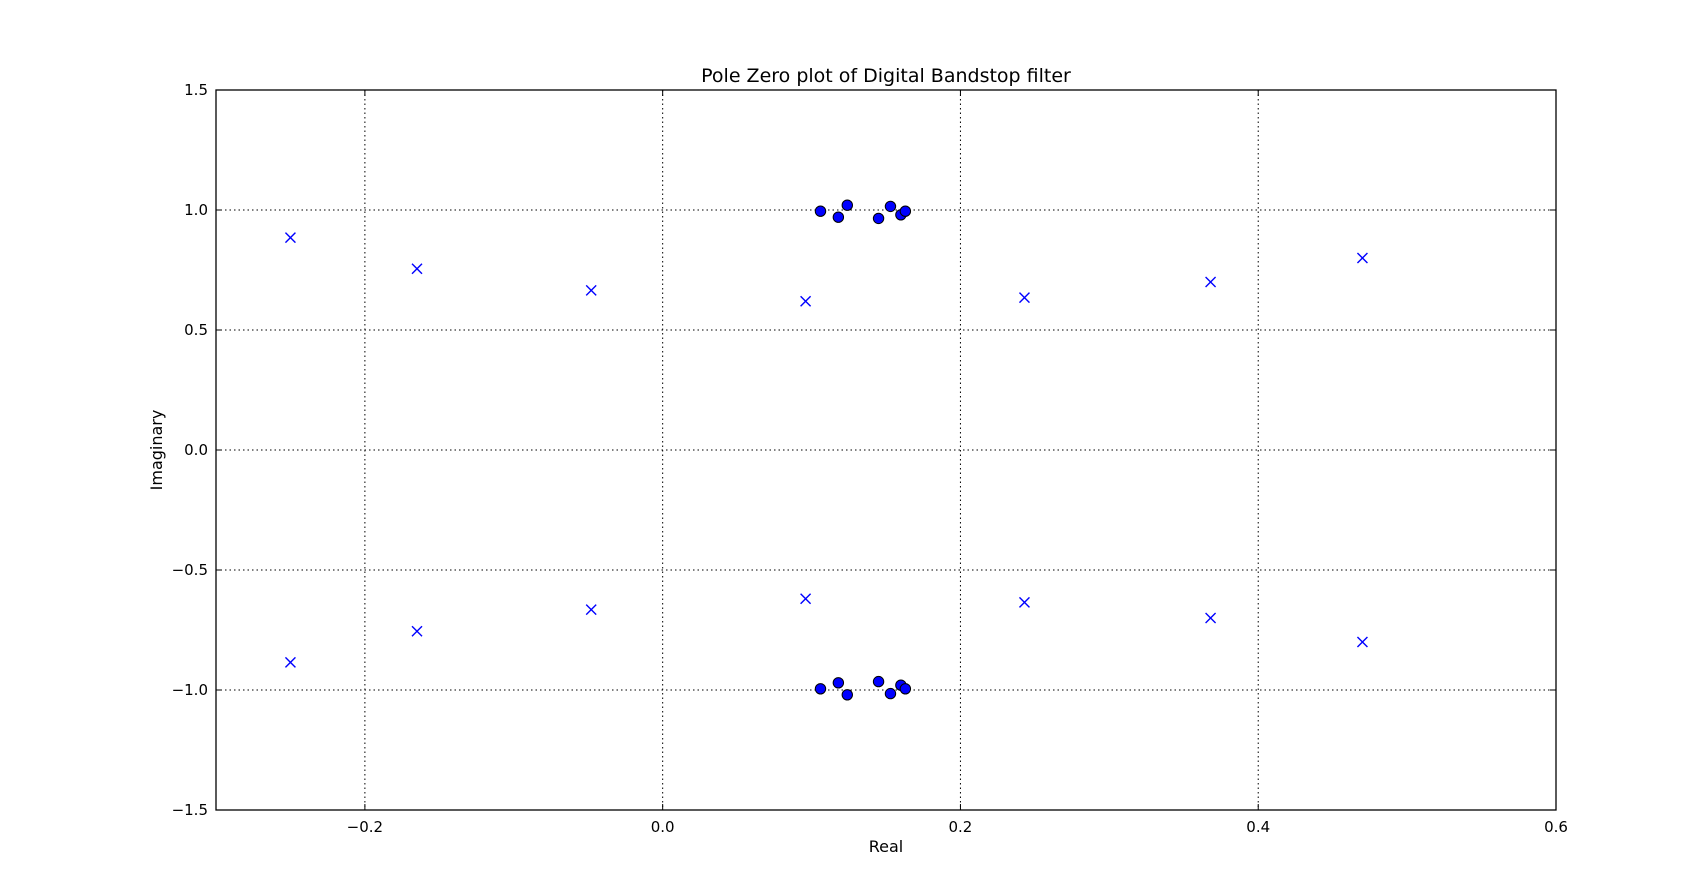 The width and height of the screenshot is (1707, 895). What do you see at coordinates (190, 570) in the screenshot?
I see `y-tick-label: −0.5` at bounding box center [190, 570].